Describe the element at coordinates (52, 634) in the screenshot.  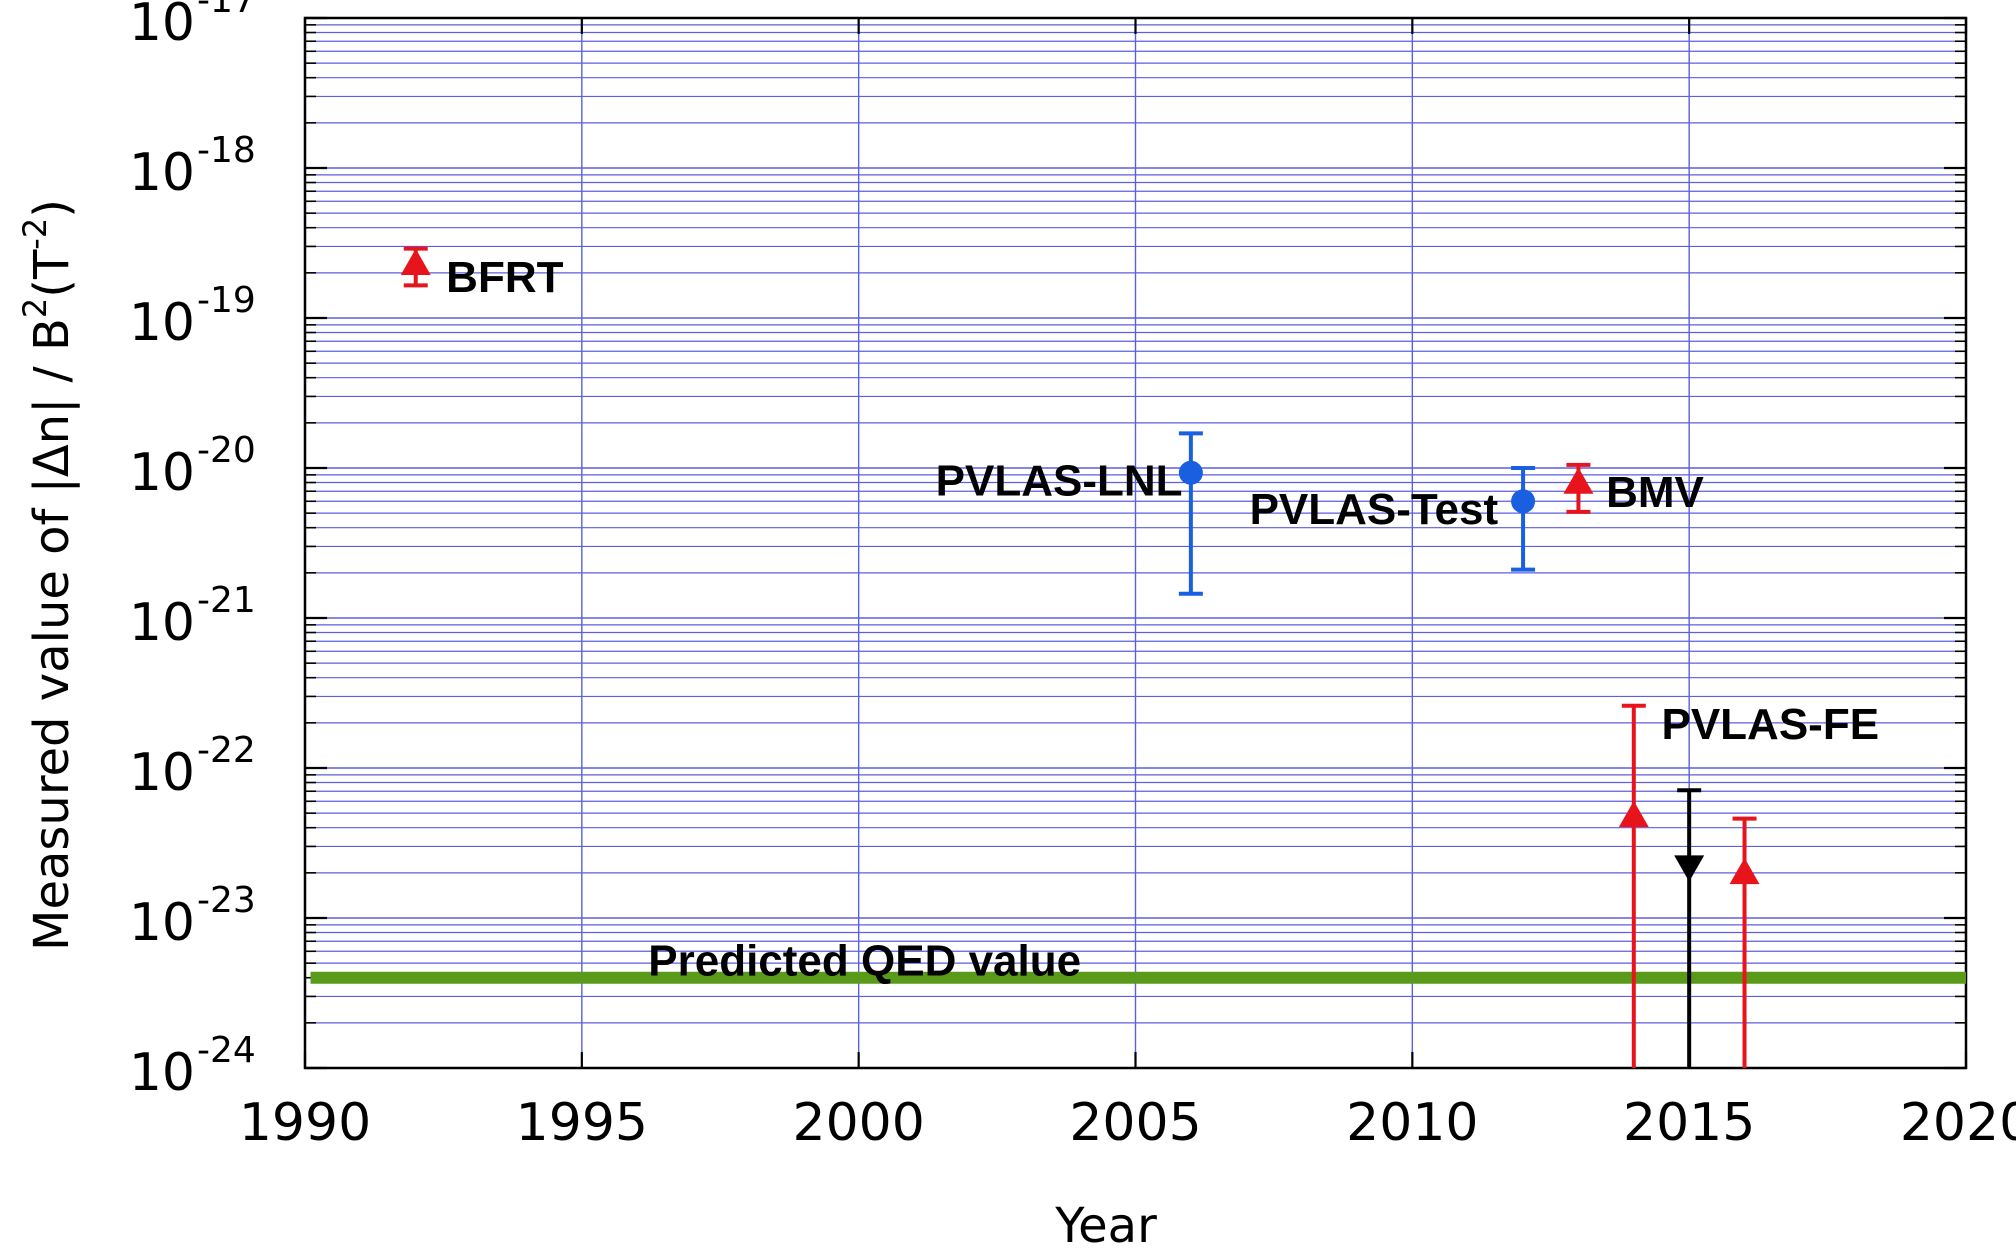
I see `y-axis-title-main: Measured value of |Δn| / B` at that location.